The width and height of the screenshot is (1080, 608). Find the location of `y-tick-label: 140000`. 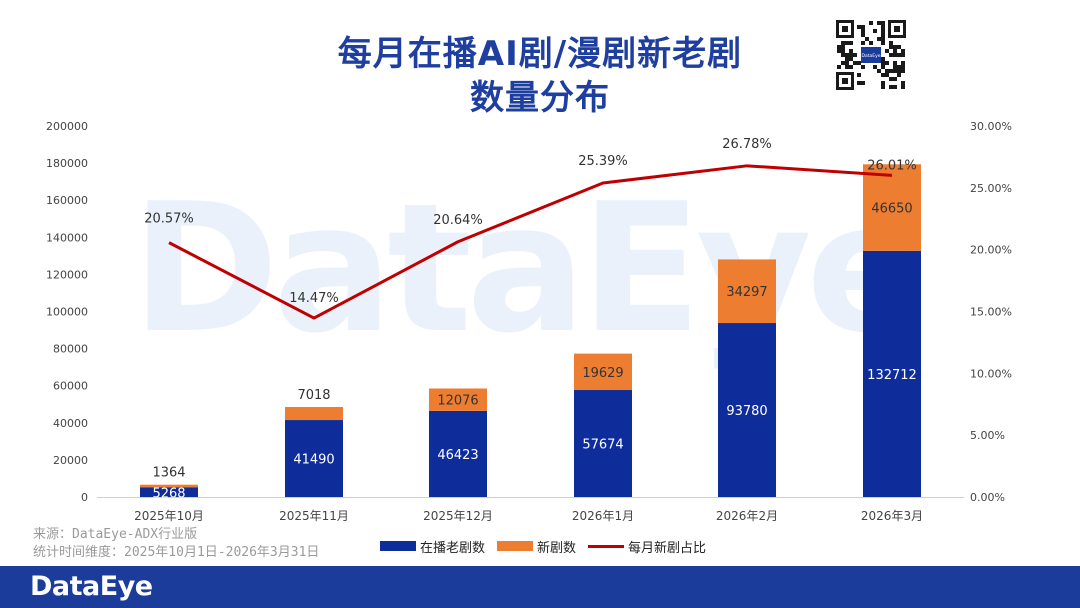

y-tick-label: 140000 is located at coordinates (67, 237).